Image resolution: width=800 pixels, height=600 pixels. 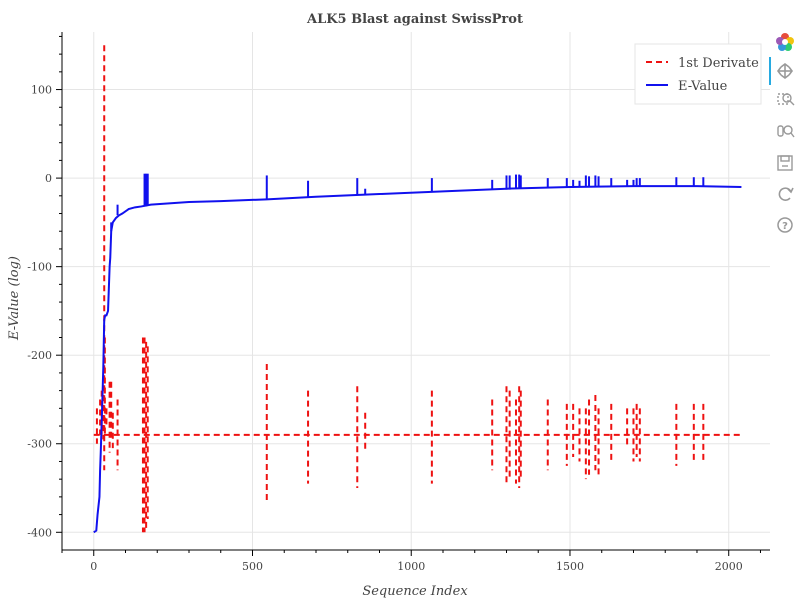 I want to click on y-tick-label: -400, so click(x=39, y=532).